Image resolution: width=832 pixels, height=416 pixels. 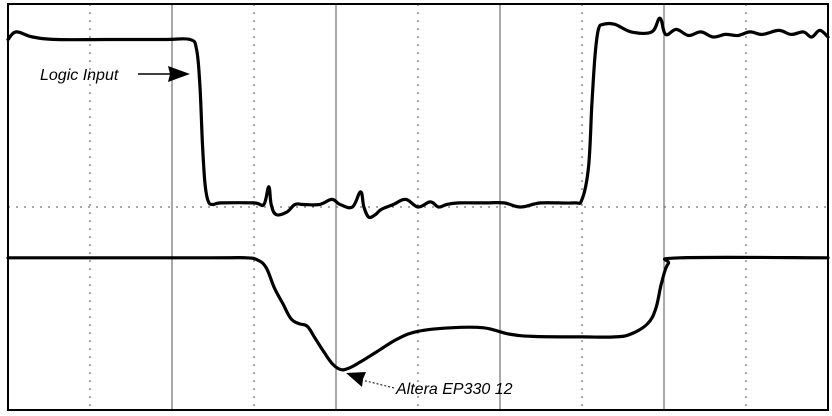 I want to click on altera-arrowhead, so click(x=356, y=379).